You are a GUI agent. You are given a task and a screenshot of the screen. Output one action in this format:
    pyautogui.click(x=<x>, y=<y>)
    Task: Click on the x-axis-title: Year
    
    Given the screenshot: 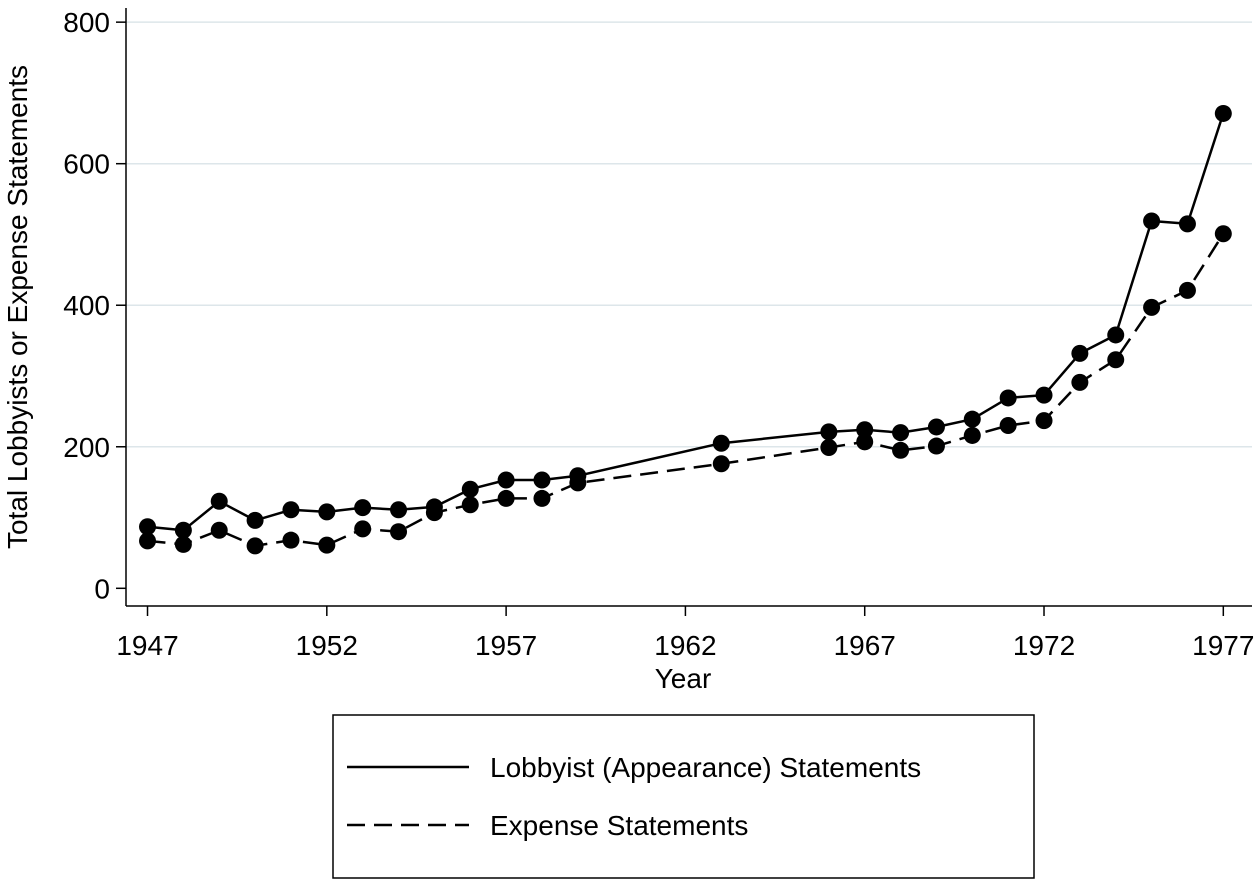 What is the action you would take?
    pyautogui.click(x=683, y=678)
    